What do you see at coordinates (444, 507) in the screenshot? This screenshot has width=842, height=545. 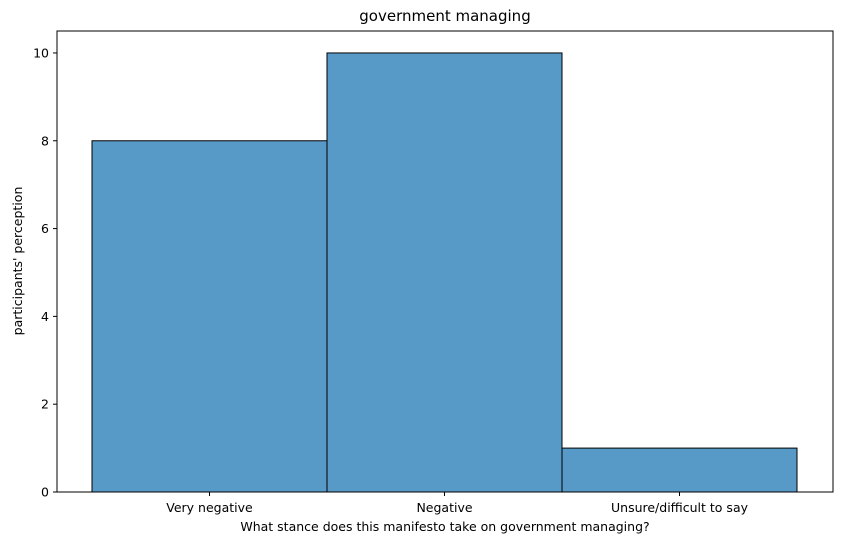 I see `x-tick-label-1: Negative` at bounding box center [444, 507].